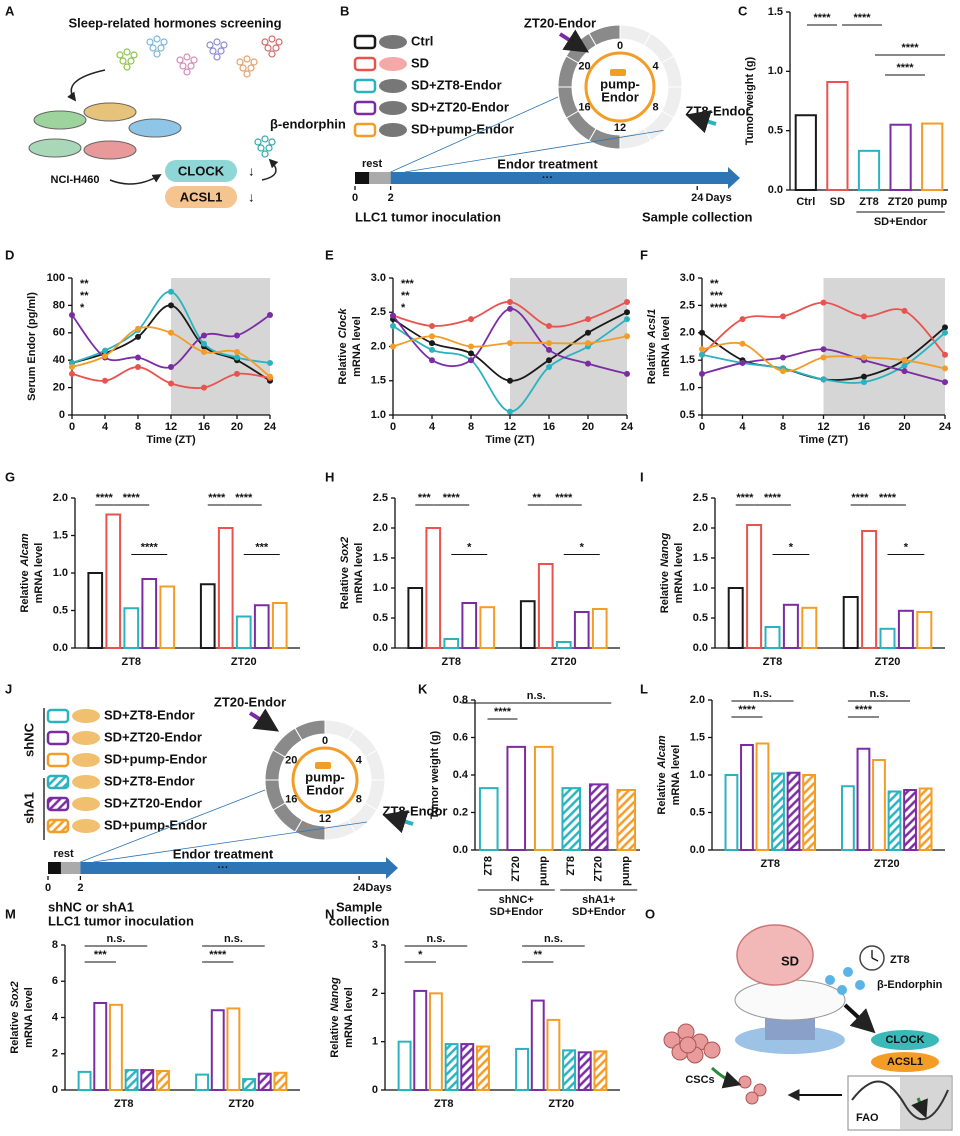 This screenshot has width=960, height=1136. What do you see at coordinates (652, 324) in the screenshot?
I see `y-label-gene: Acsl1` at bounding box center [652, 324].